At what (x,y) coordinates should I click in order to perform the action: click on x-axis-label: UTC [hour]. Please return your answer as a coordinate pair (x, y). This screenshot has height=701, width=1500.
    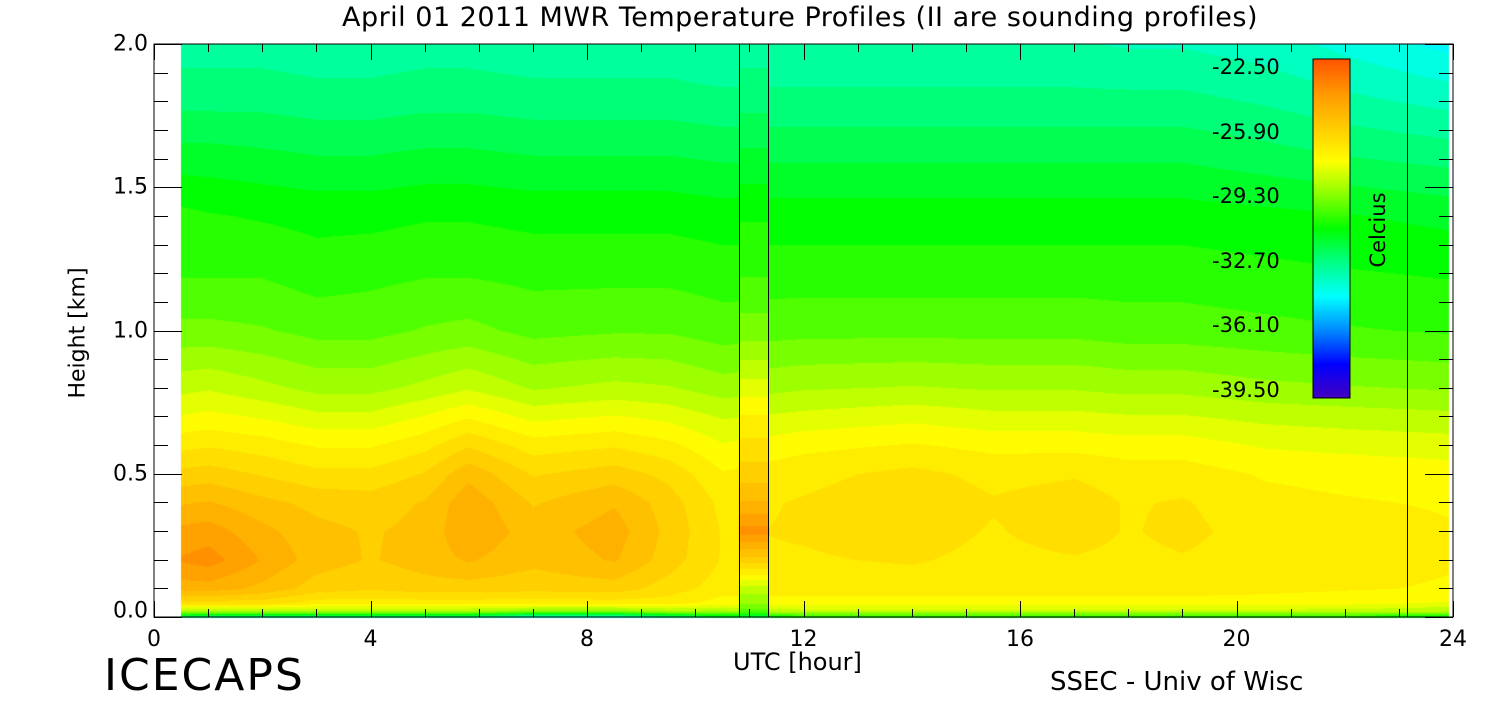
    Looking at the image, I should click on (797, 662).